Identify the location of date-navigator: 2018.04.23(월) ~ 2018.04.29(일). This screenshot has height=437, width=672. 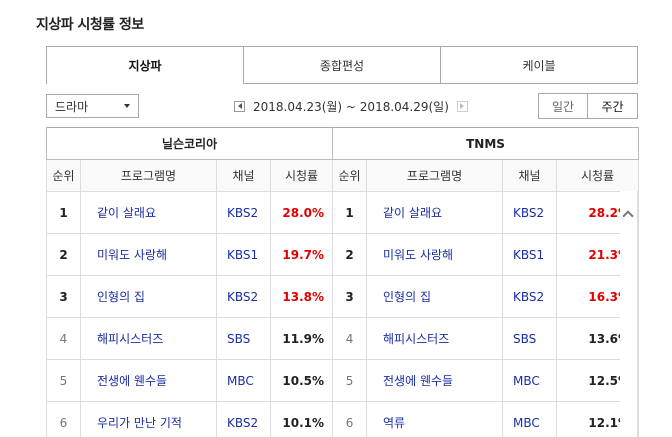
(351, 106).